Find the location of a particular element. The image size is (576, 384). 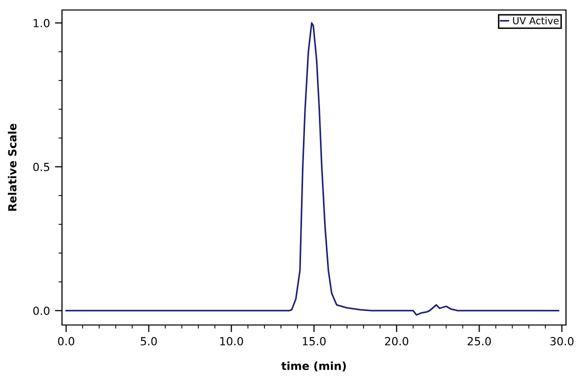

x-tick-label: 5.0 is located at coordinates (148, 341).